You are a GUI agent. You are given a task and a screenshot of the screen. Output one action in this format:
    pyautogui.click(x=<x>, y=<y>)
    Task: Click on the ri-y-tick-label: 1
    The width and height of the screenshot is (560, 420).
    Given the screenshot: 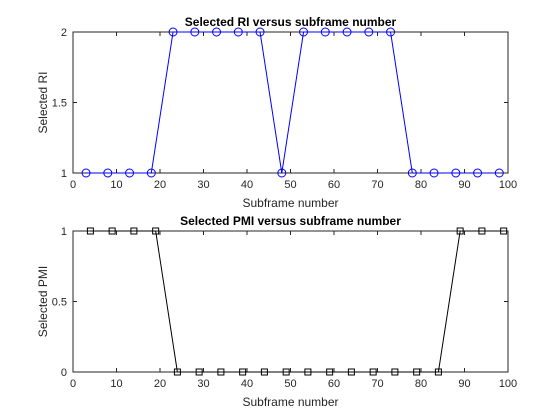 What is the action you would take?
    pyautogui.click(x=64, y=174)
    